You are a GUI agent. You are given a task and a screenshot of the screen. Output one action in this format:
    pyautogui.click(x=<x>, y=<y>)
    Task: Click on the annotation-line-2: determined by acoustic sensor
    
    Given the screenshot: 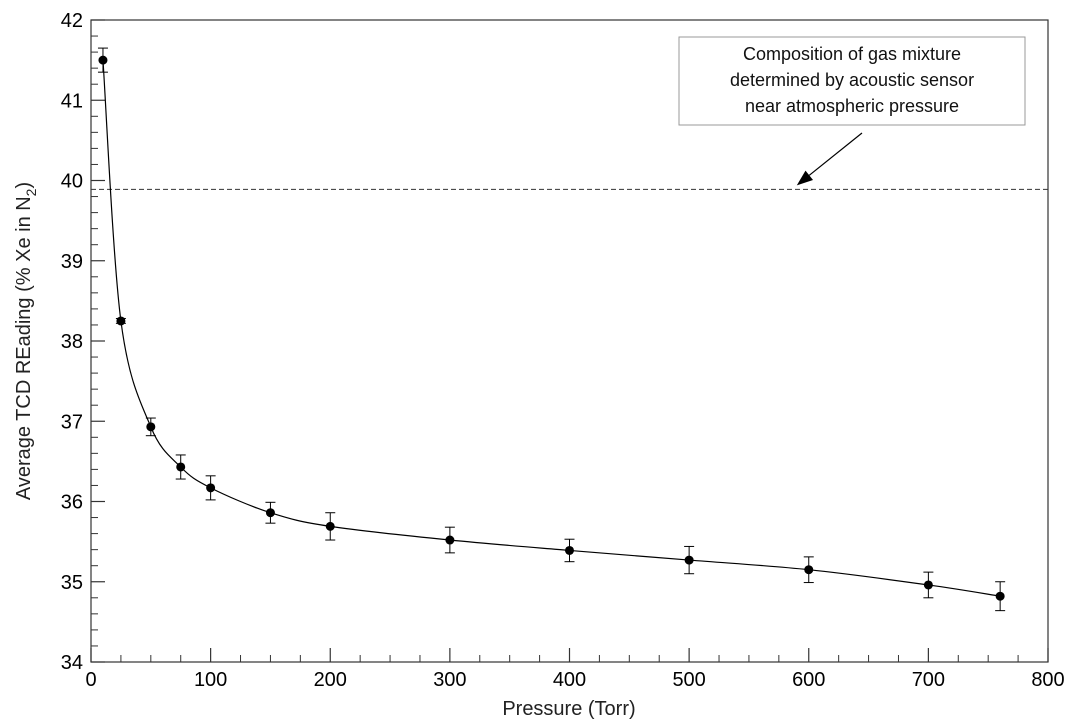 What is the action you would take?
    pyautogui.click(x=852, y=80)
    